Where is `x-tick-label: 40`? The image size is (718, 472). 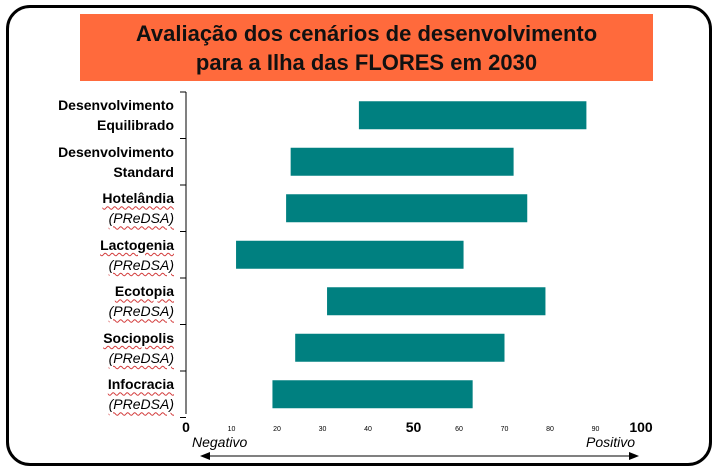 x-tick-label: 40 is located at coordinates (368, 429).